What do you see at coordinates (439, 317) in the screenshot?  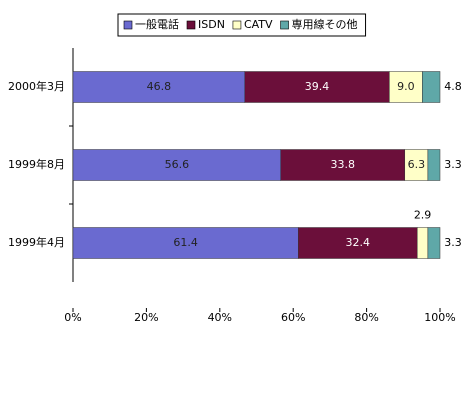 I see `x-tick-label: 100%` at bounding box center [439, 317].